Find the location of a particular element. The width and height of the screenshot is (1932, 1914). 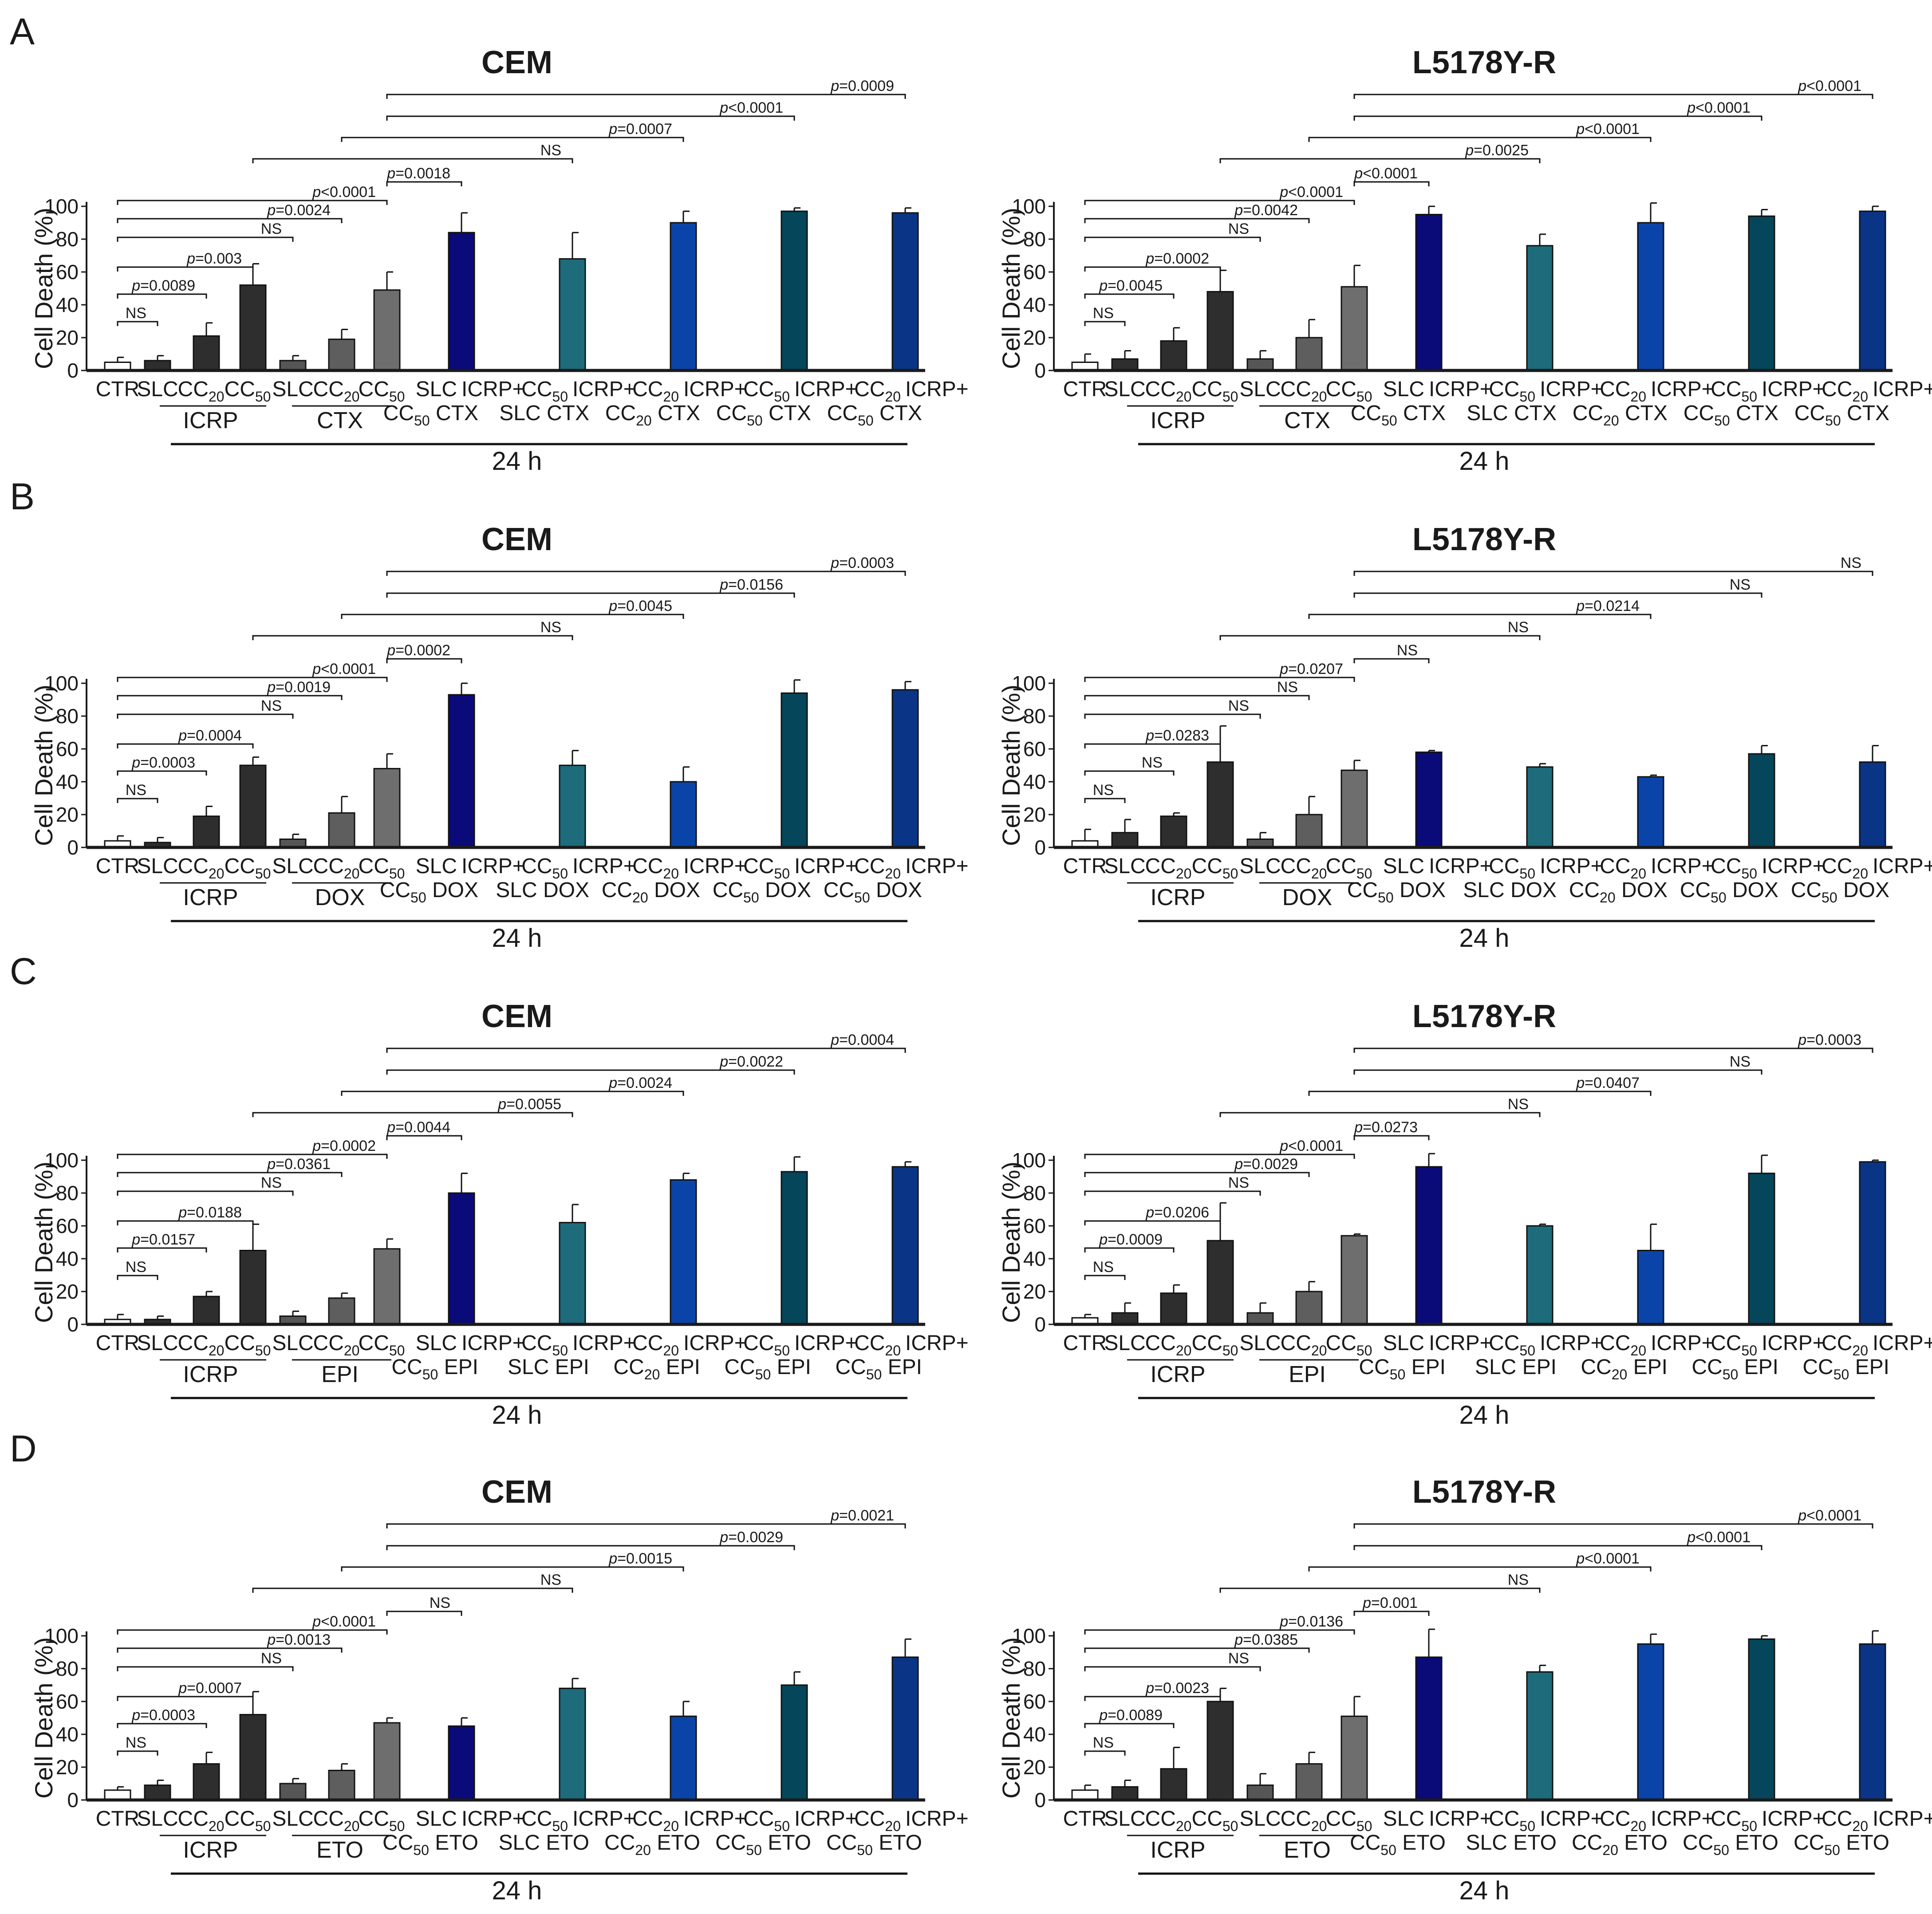

y-tick-label: 60 is located at coordinates (67, 1701).